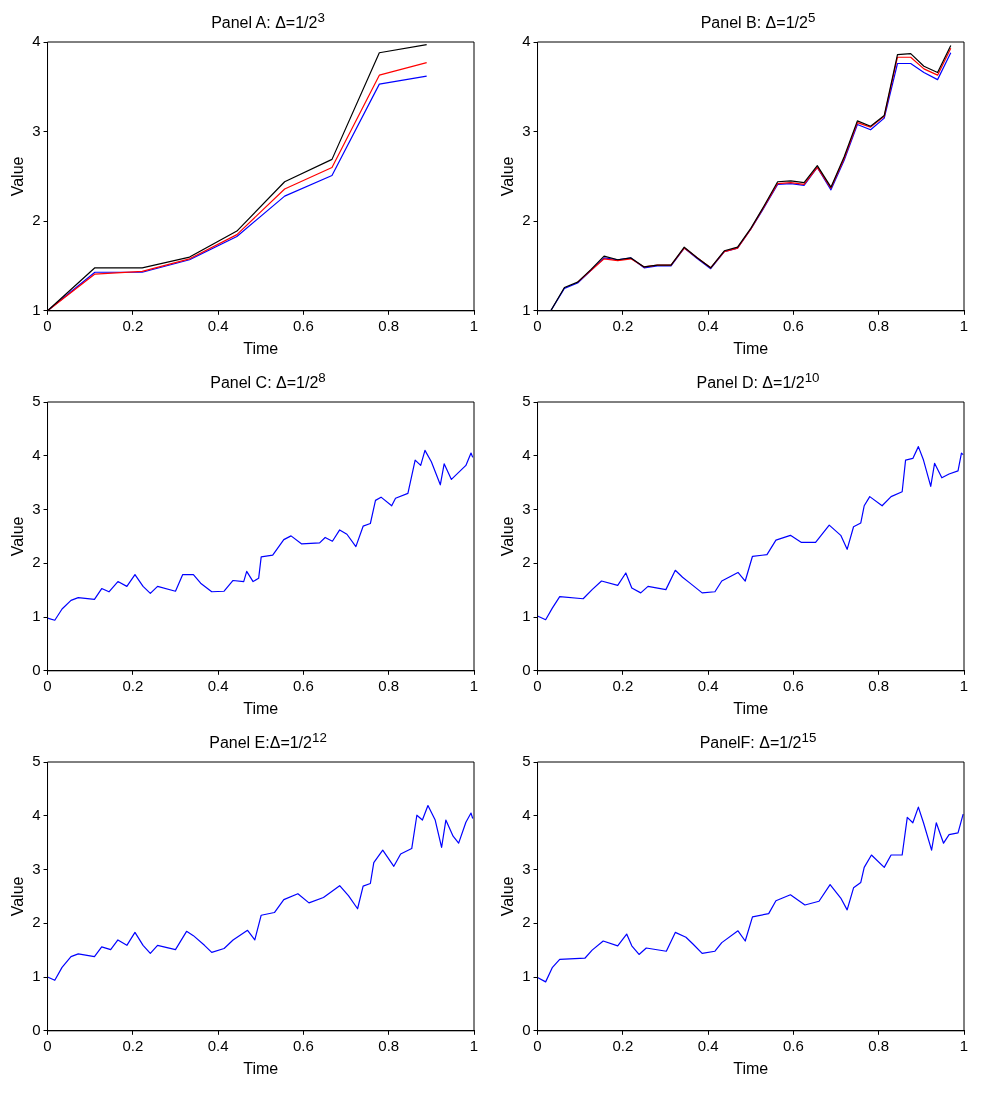  Describe the element at coordinates (757, 380) in the screenshot. I see `chart-title: Panel D: Δ=1/2$^{10}$` at that location.